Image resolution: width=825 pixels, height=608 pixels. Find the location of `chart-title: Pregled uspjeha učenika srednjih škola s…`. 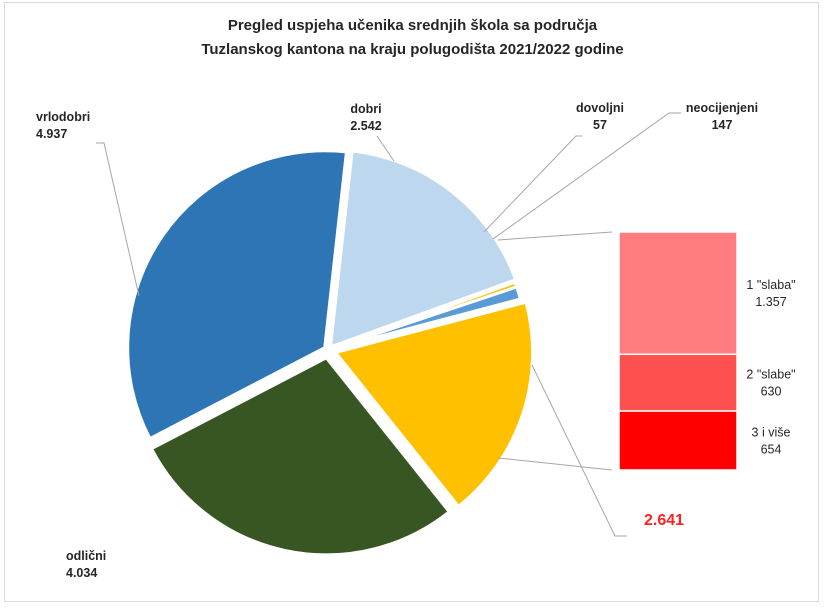

chart-title: Pregled uspjeha učenika srednjih škola s… is located at coordinates (412, 38).